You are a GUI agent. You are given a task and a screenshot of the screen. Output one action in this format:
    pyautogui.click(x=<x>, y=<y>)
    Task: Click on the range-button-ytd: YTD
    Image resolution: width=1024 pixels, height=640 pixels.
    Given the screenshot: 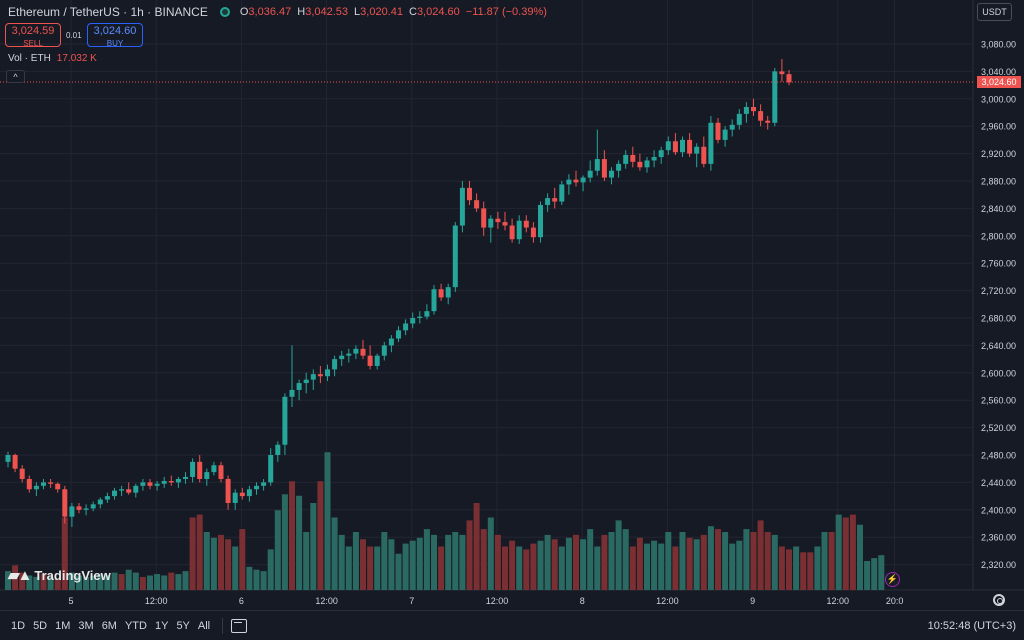 What is the action you would take?
    pyautogui.click(x=135, y=625)
    